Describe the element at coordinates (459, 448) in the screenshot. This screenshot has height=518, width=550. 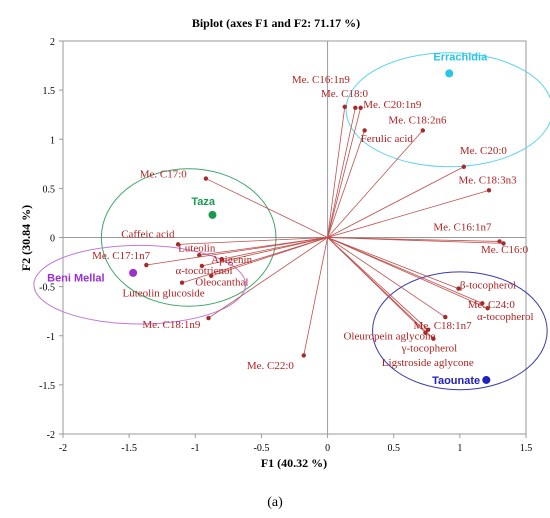
I see `x-tick-label: 1` at that location.